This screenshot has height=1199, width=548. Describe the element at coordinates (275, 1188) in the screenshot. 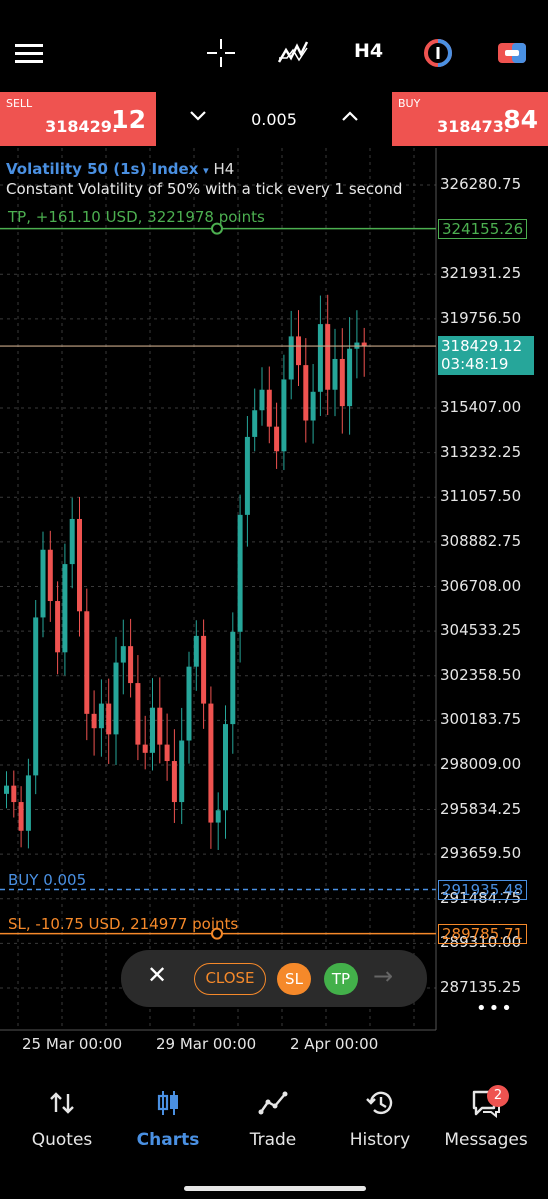

I see `home-indicator` at that location.